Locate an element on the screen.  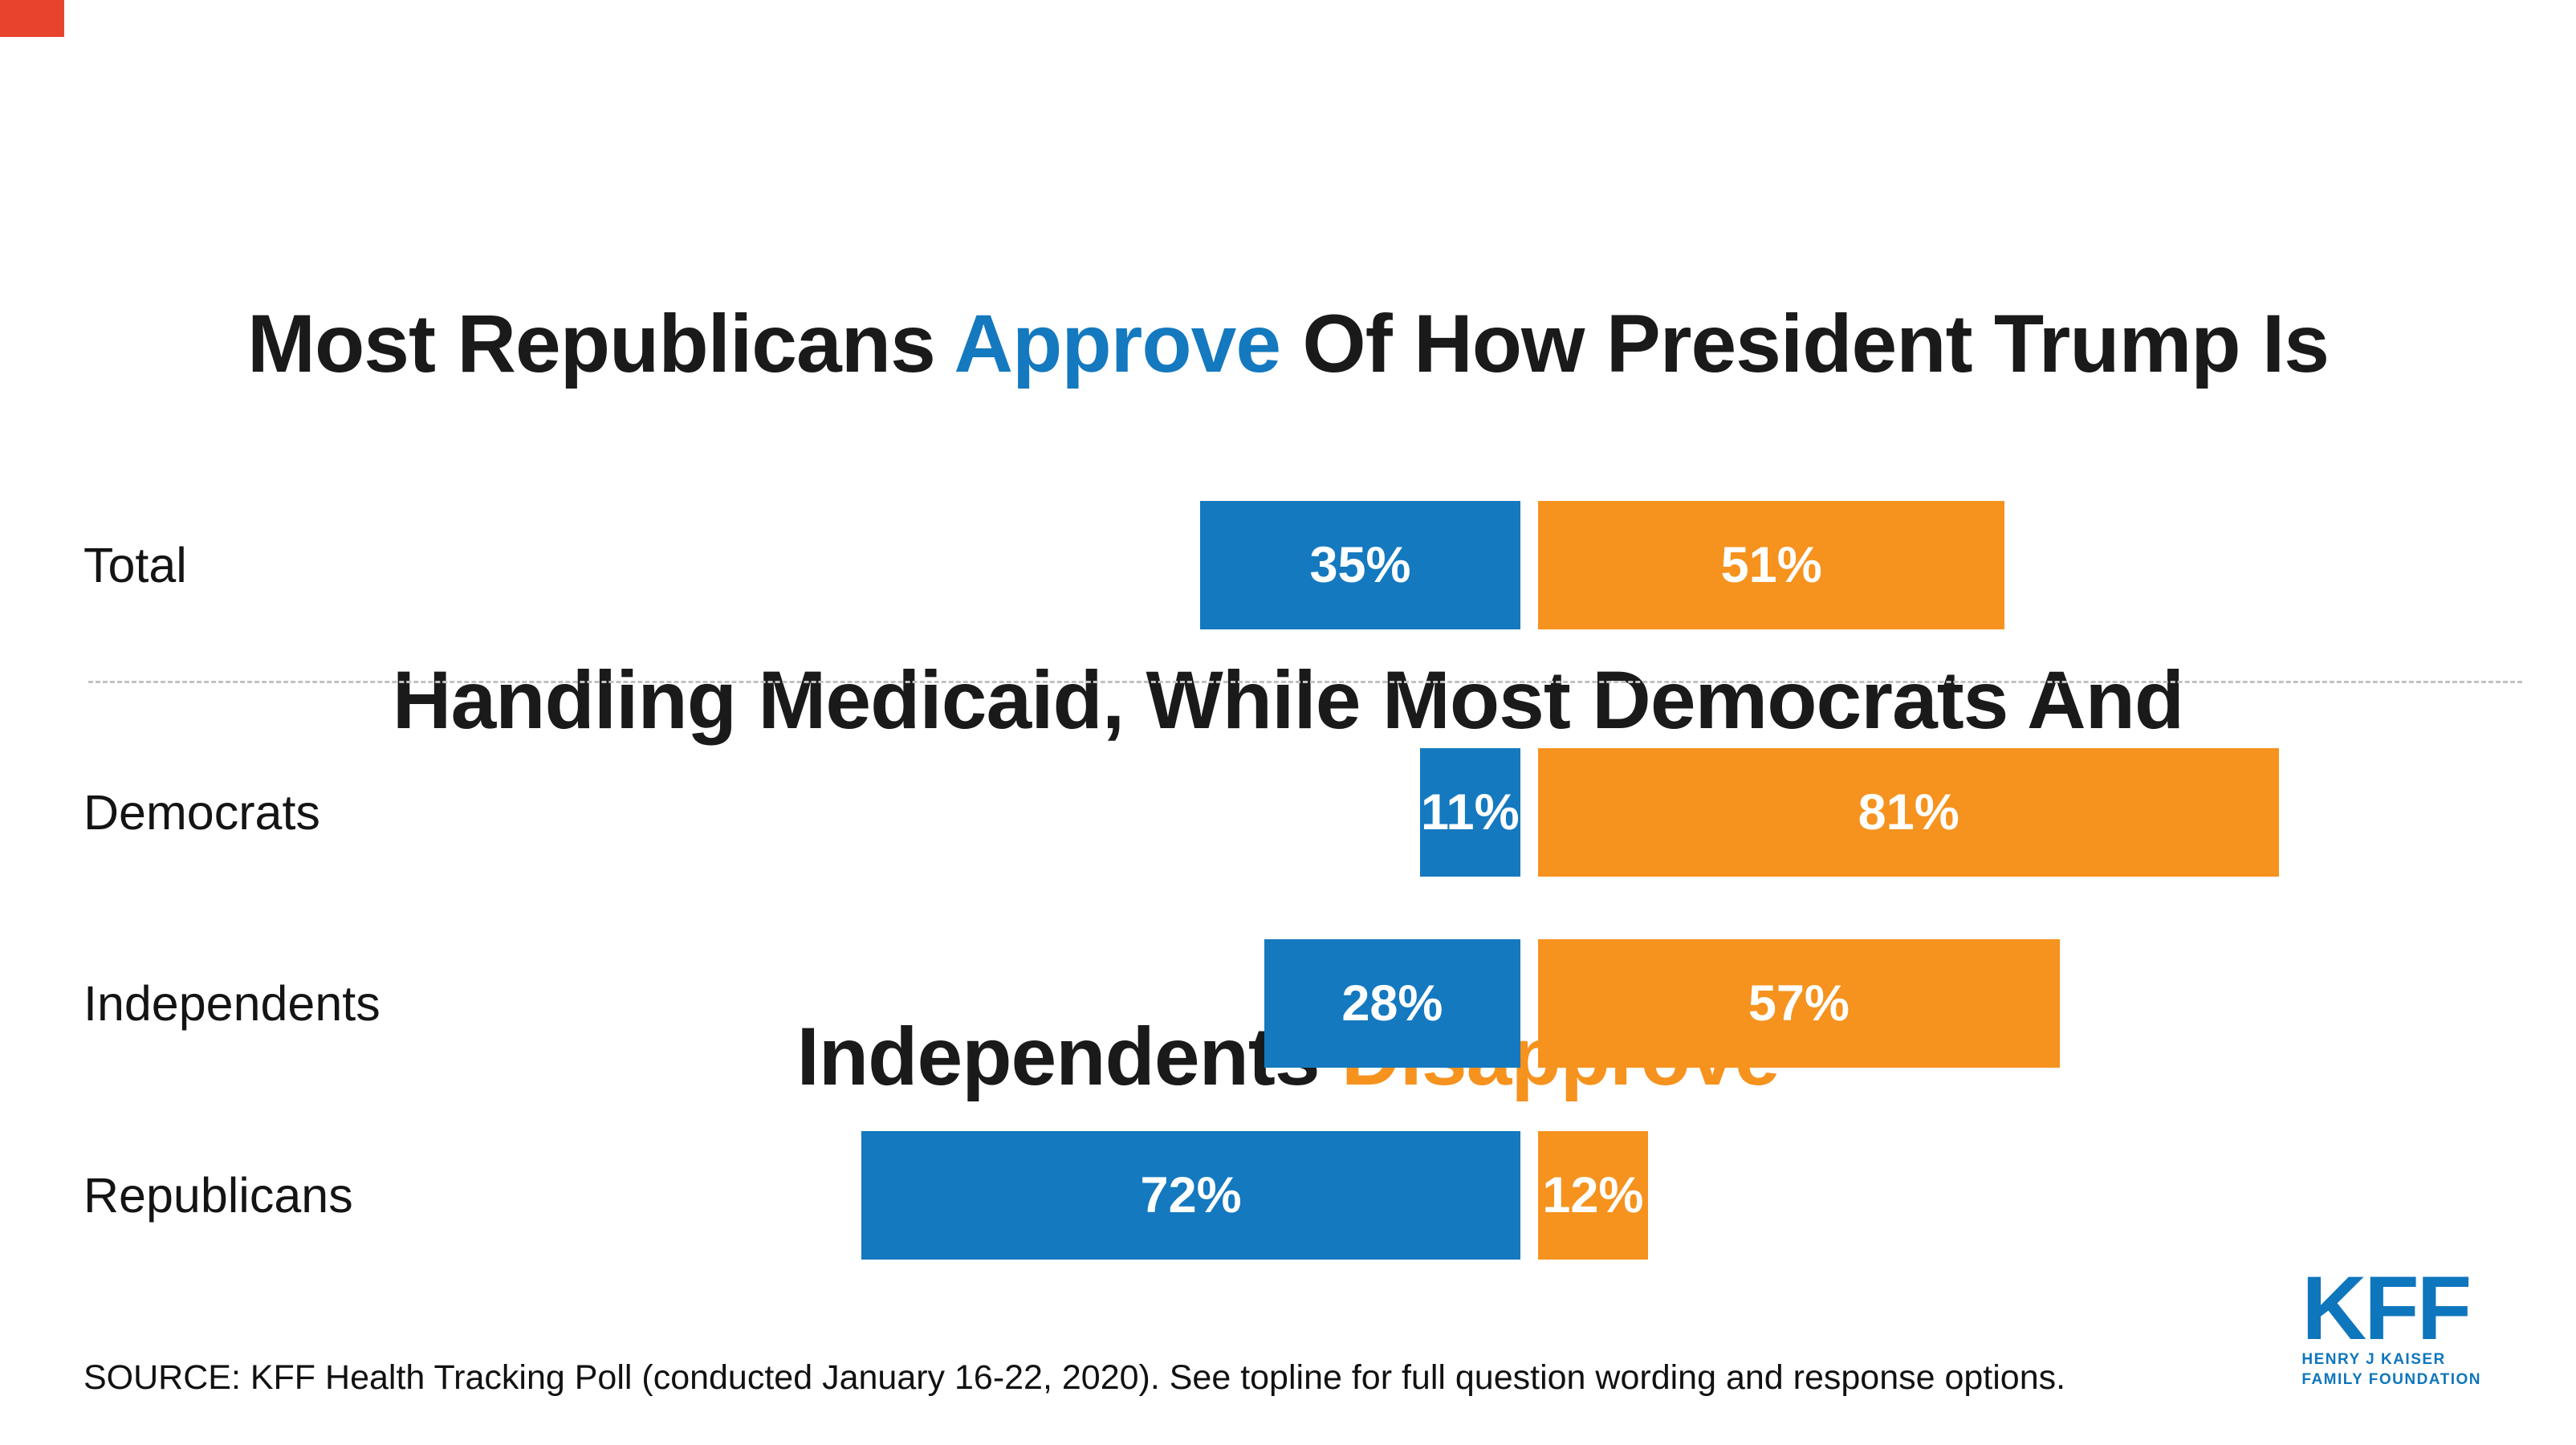
title-text-2: Of How President Trump Is is located at coordinates (1805, 343).